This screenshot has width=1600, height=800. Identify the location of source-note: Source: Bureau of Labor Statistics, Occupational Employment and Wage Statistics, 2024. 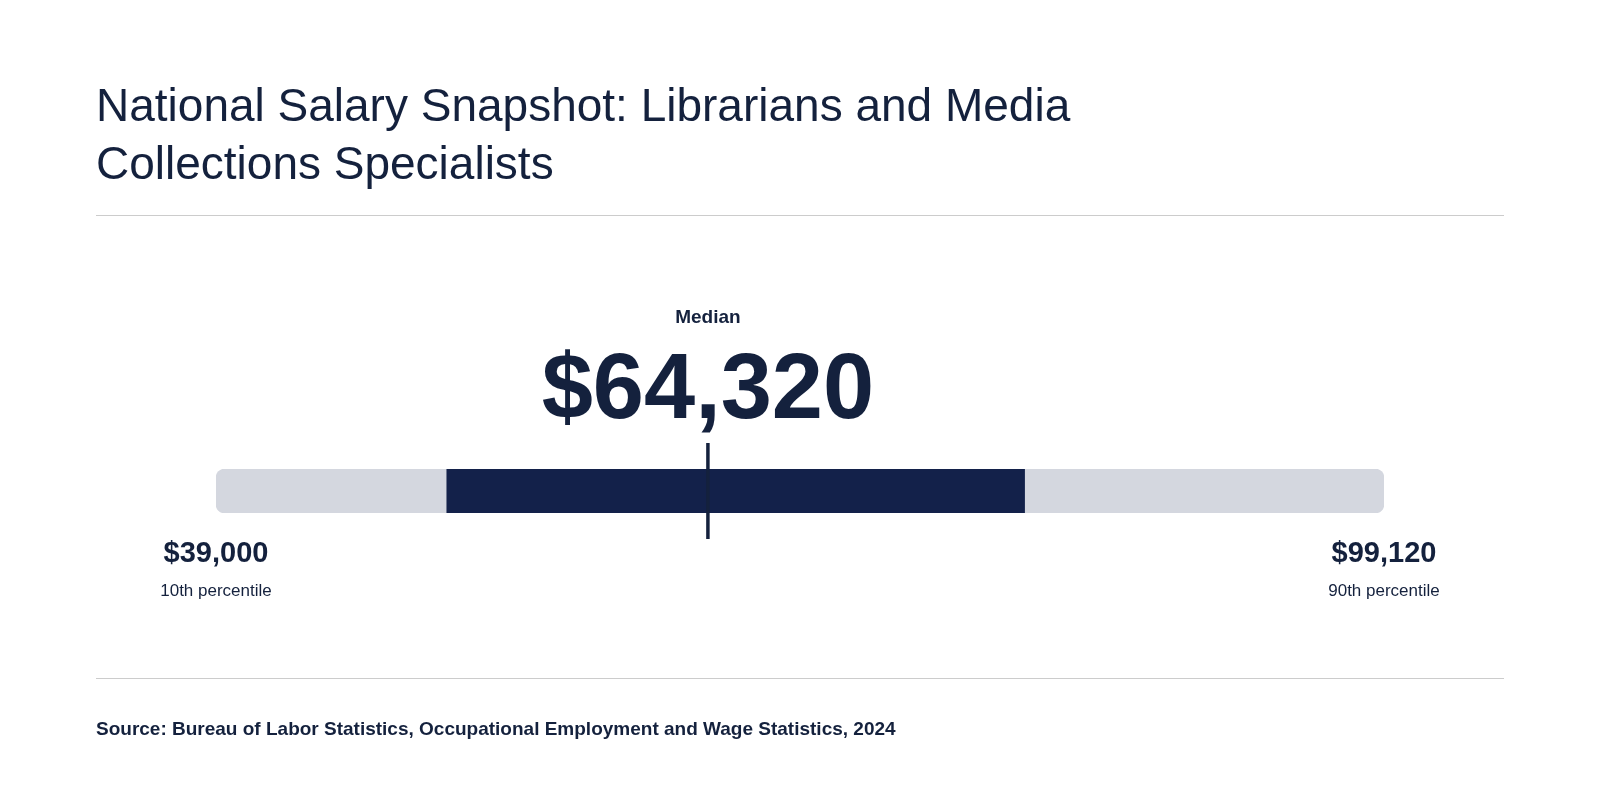
(496, 729).